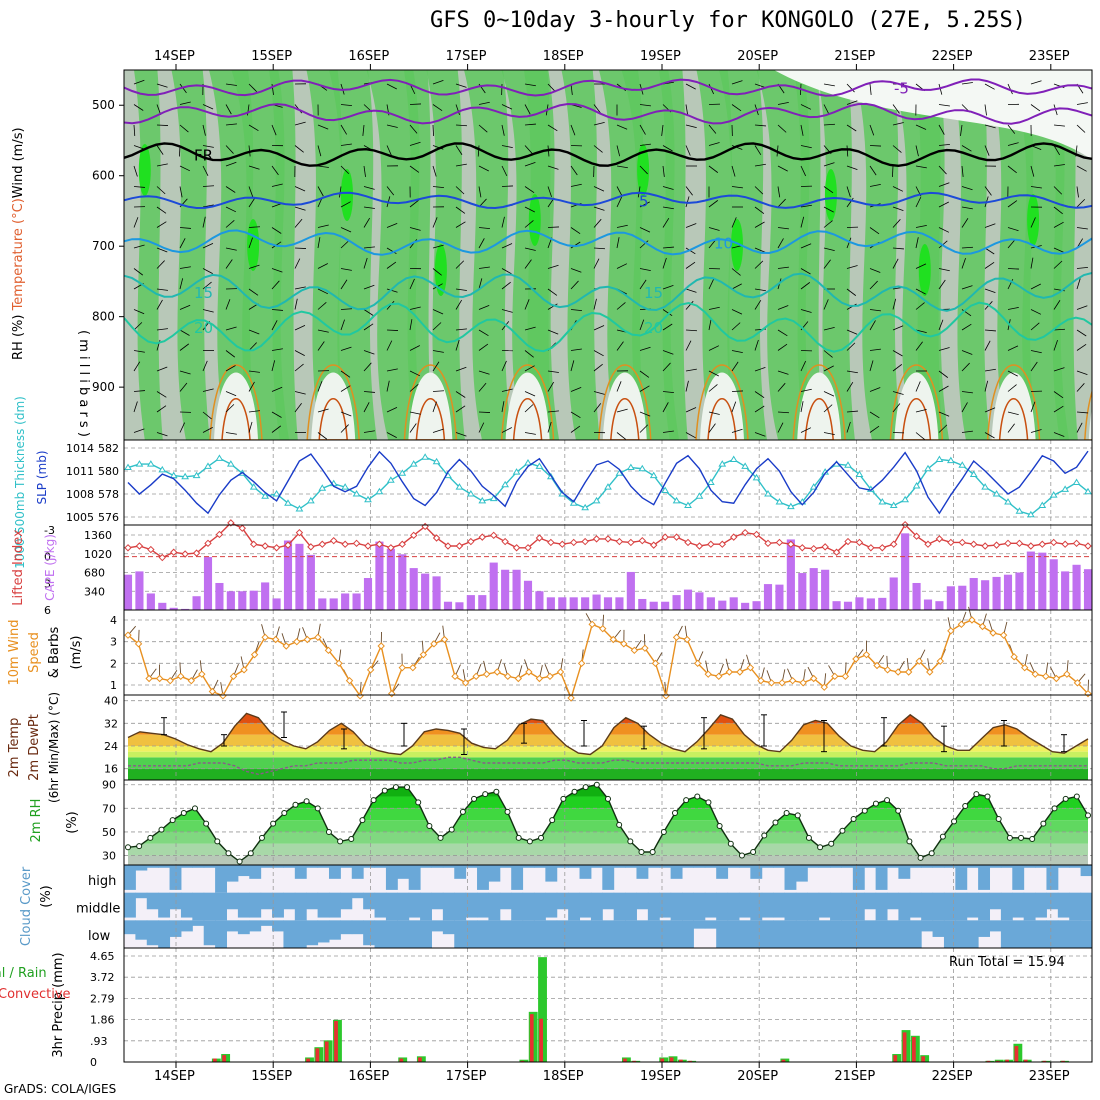 The width and height of the screenshot is (1100, 1100). I want to click on x-tick-label: 23SEP, so click(1049, 56).